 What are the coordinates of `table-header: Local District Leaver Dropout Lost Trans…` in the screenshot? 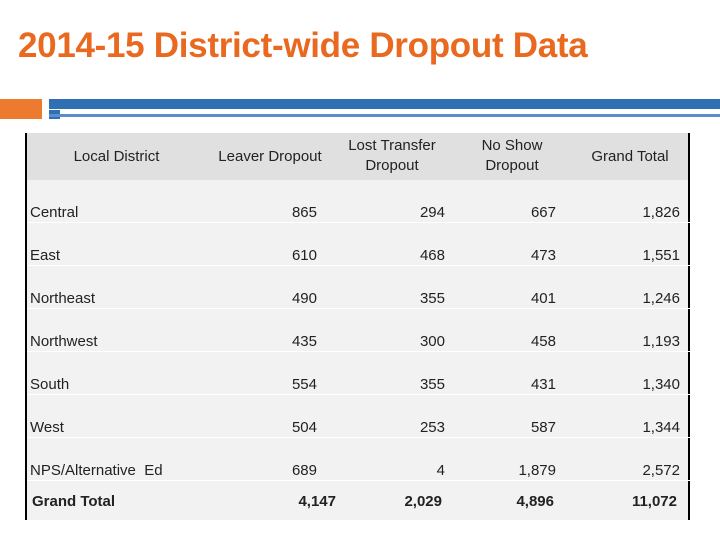 It's located at (357, 156).